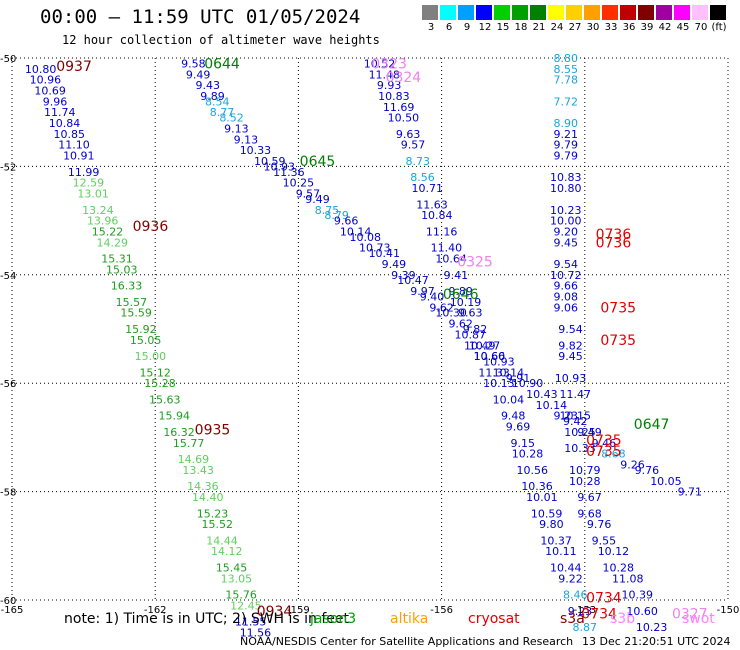  I want to click on wave-height-label: 15.59, so click(136, 313).